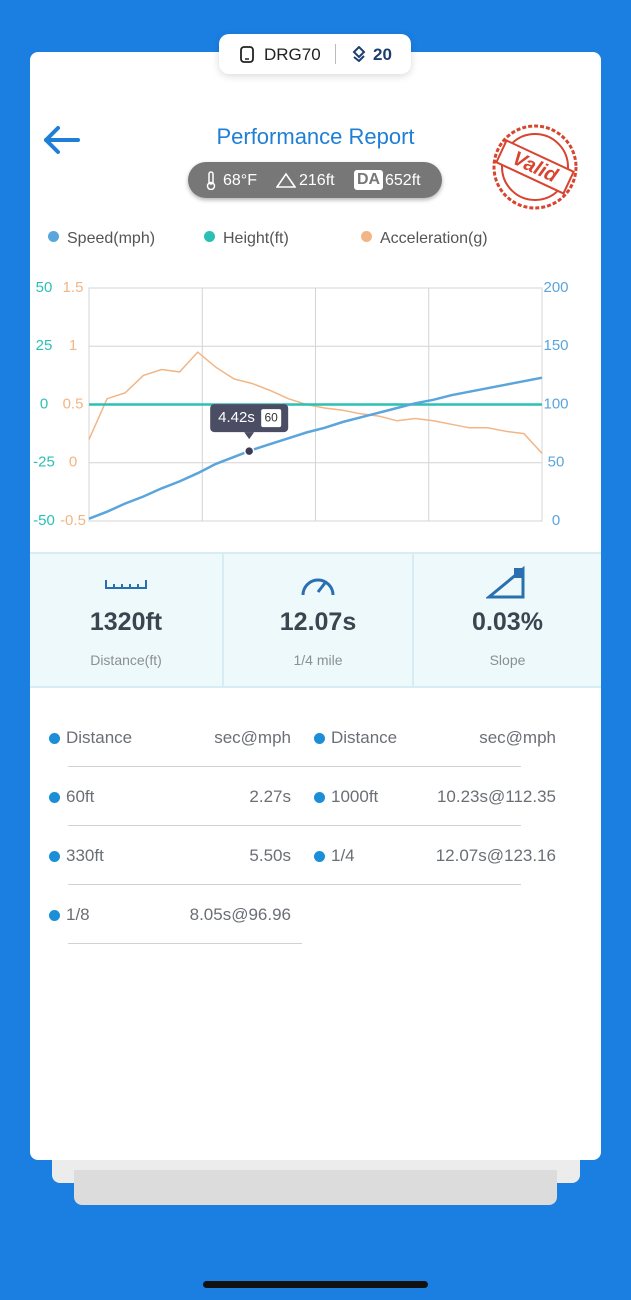 The height and width of the screenshot is (1300, 631). Describe the element at coordinates (126, 584) in the screenshot. I see `ruler-icon` at that location.